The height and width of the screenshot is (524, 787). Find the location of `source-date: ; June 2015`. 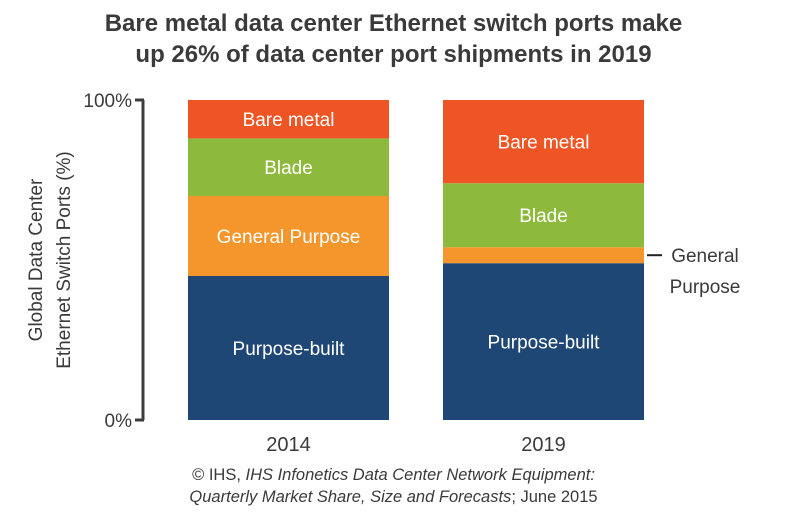

source-date: ; June 2015 is located at coordinates (554, 497).